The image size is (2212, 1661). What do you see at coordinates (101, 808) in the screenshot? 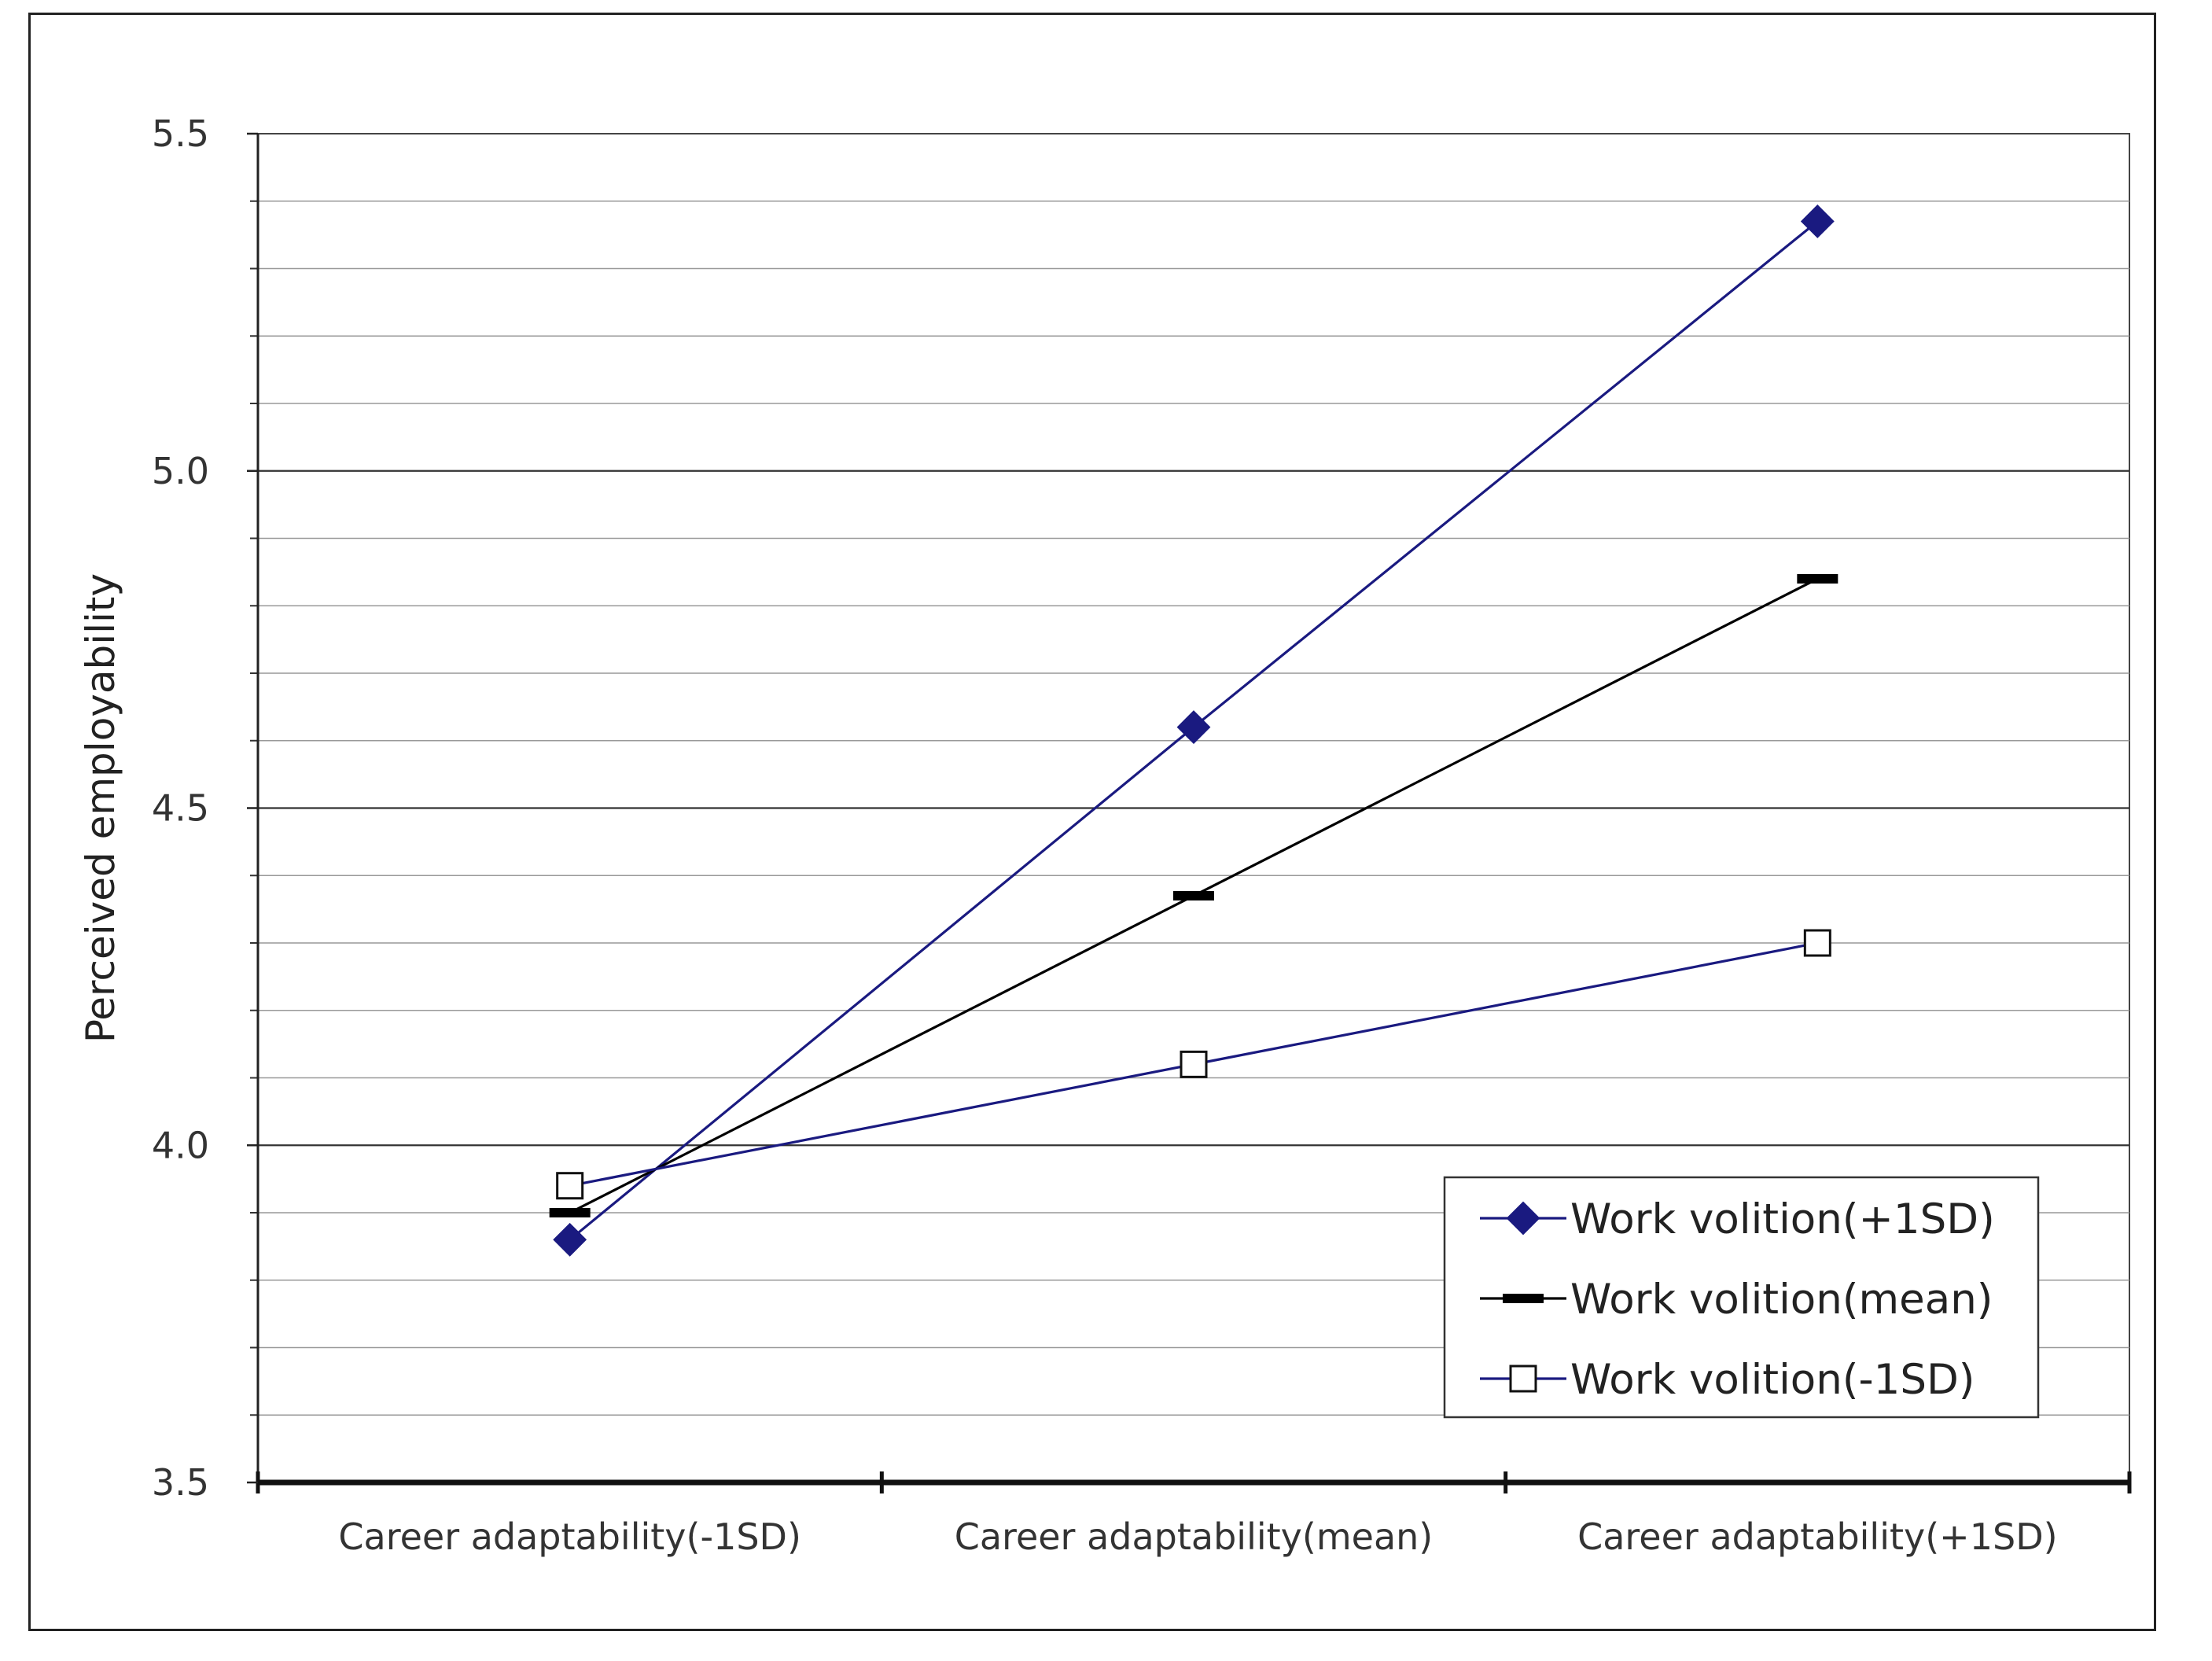
I see `y-axis-title: Perceived employability` at bounding box center [101, 808].